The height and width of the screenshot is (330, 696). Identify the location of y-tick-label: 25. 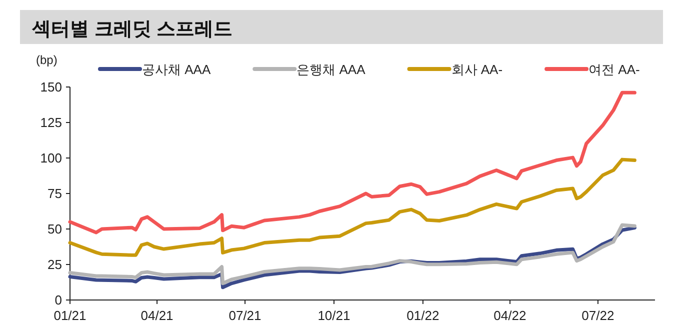
(55, 264).